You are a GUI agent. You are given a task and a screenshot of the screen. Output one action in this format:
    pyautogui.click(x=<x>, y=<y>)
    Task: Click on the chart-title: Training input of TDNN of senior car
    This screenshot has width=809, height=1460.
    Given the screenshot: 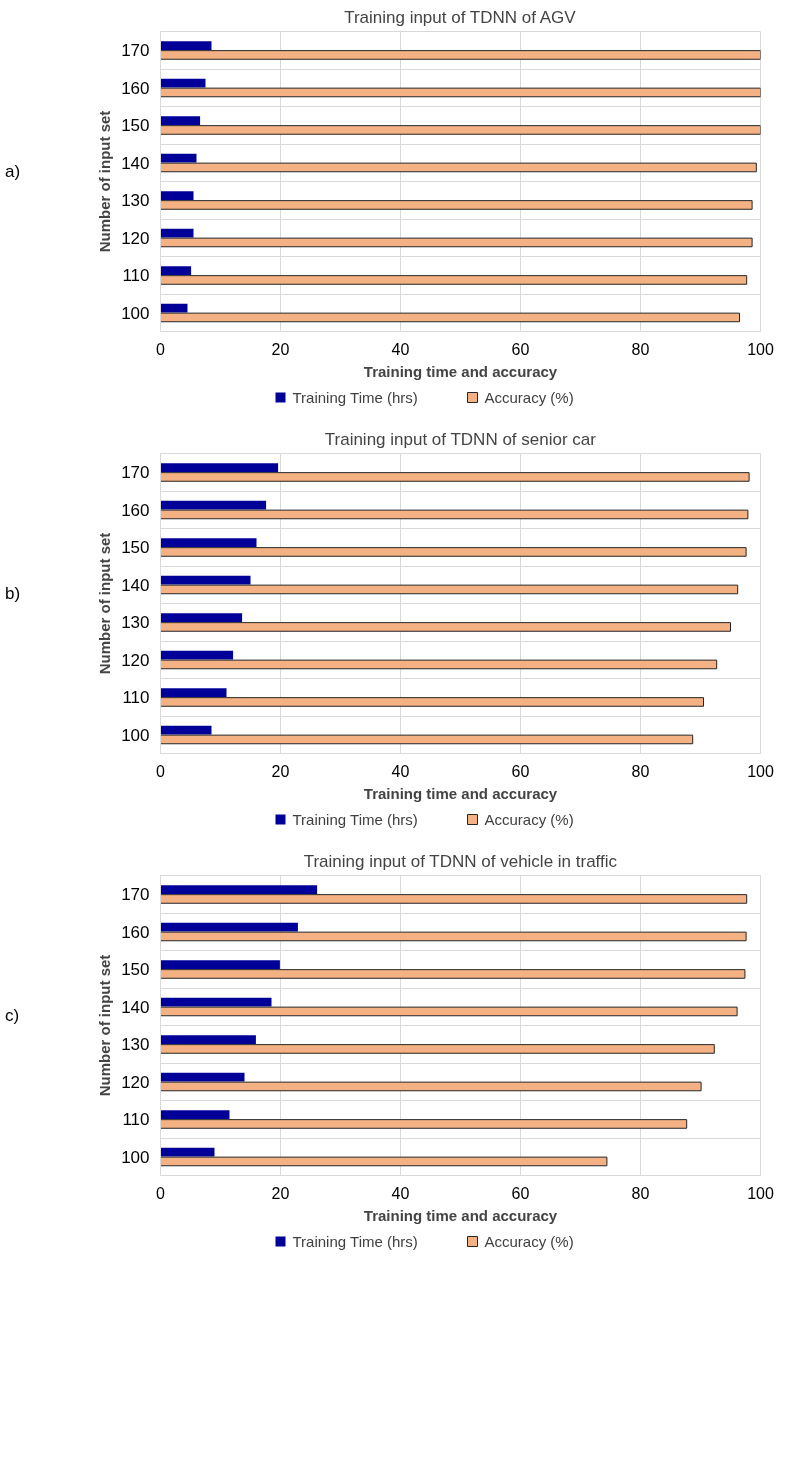 What is the action you would take?
    pyautogui.click(x=460, y=439)
    